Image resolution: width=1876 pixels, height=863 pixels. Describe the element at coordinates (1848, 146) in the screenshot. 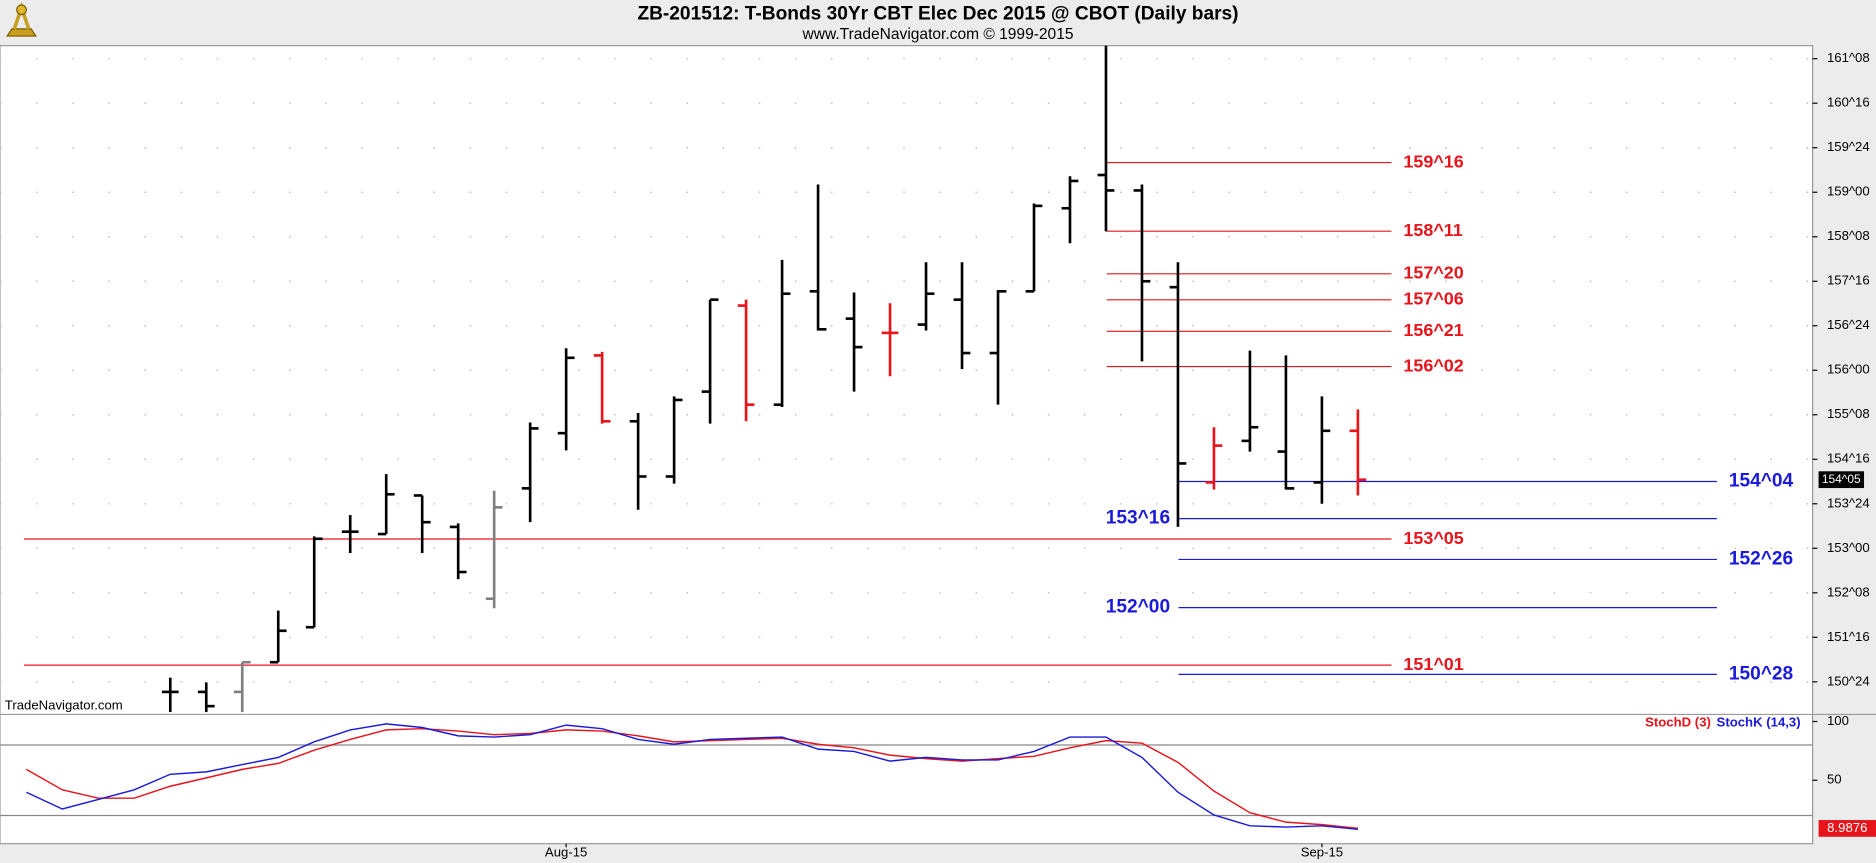

I see `y-tick-label: 159^24` at that location.